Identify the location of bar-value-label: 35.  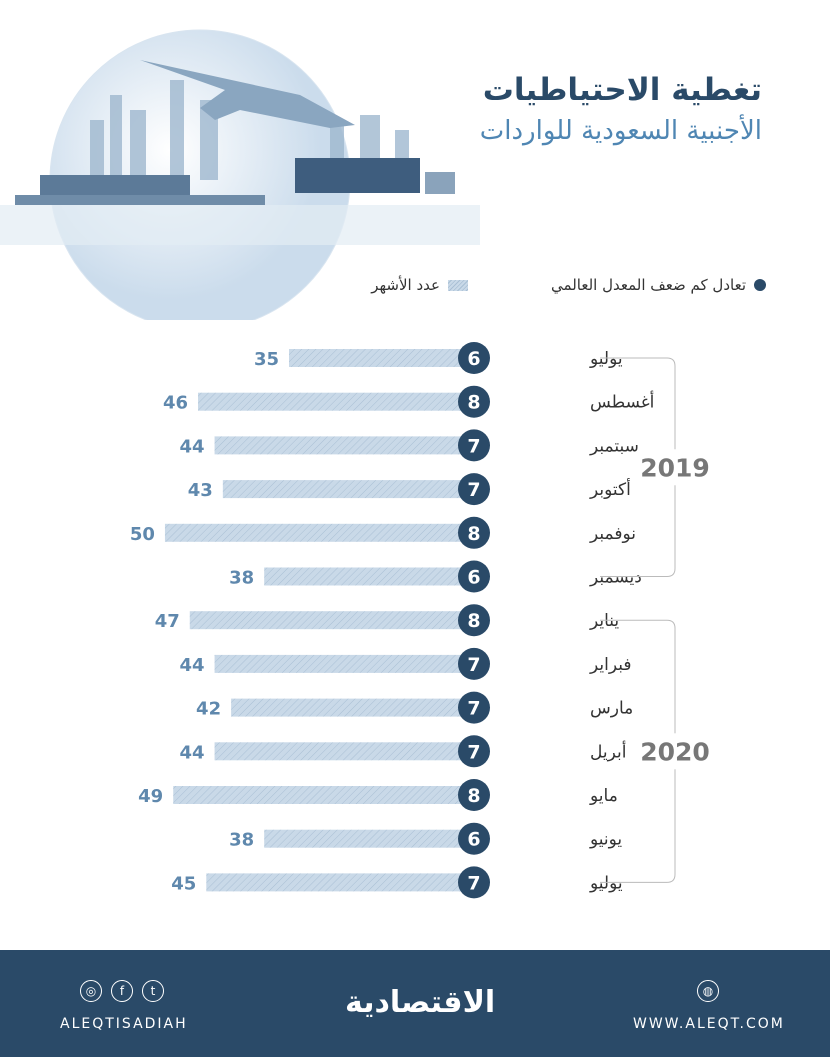
(266, 359).